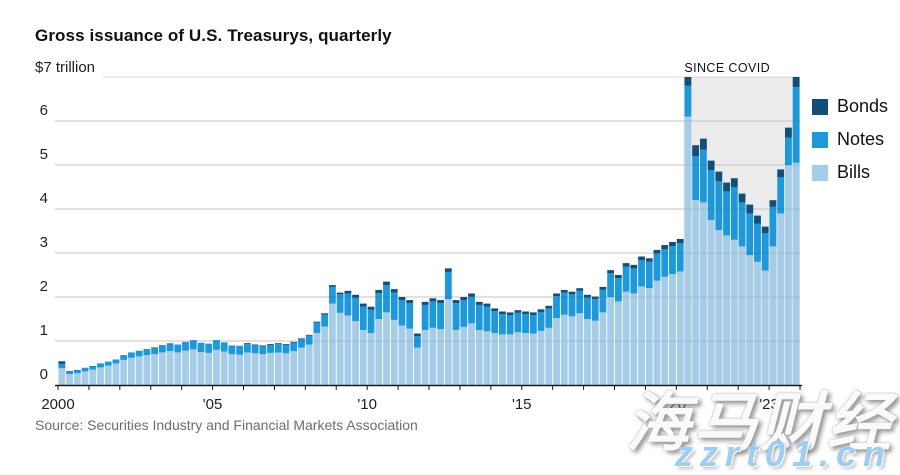 The width and height of the screenshot is (900, 475). I want to click on legend-swatch-bills, so click(820, 172).